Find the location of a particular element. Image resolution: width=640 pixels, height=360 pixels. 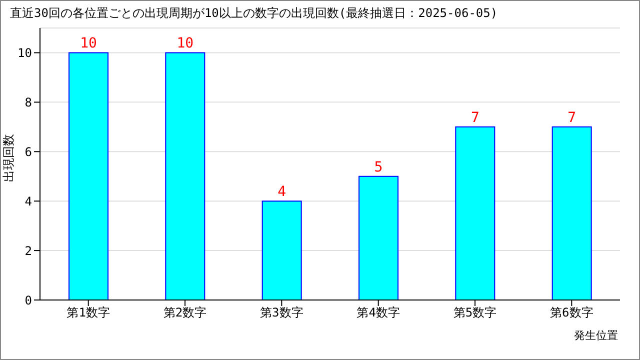

y-tick-label: 6 is located at coordinates (28, 151).